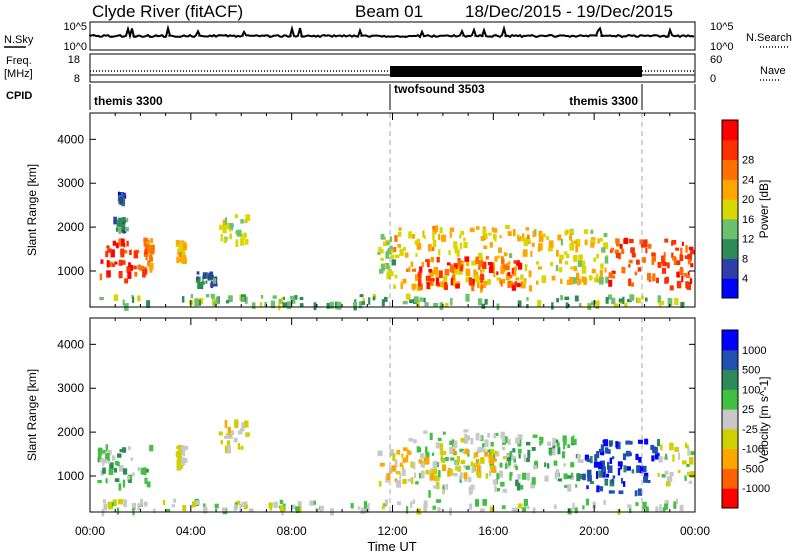  Describe the element at coordinates (392, 531) in the screenshot. I see `time-axis-labels: 00:00 04:00 08:00 12:00 16:00 20:00 00:00` at that location.